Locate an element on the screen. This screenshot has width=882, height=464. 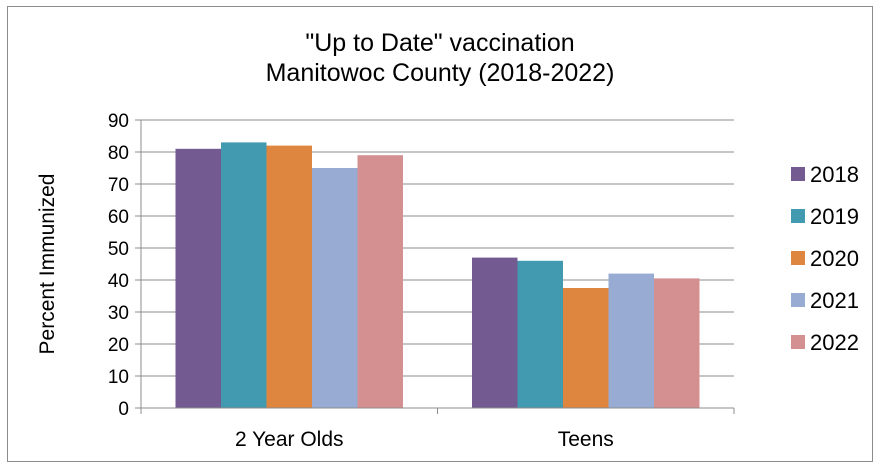
y-tick-label: 30 is located at coordinates (118, 313).